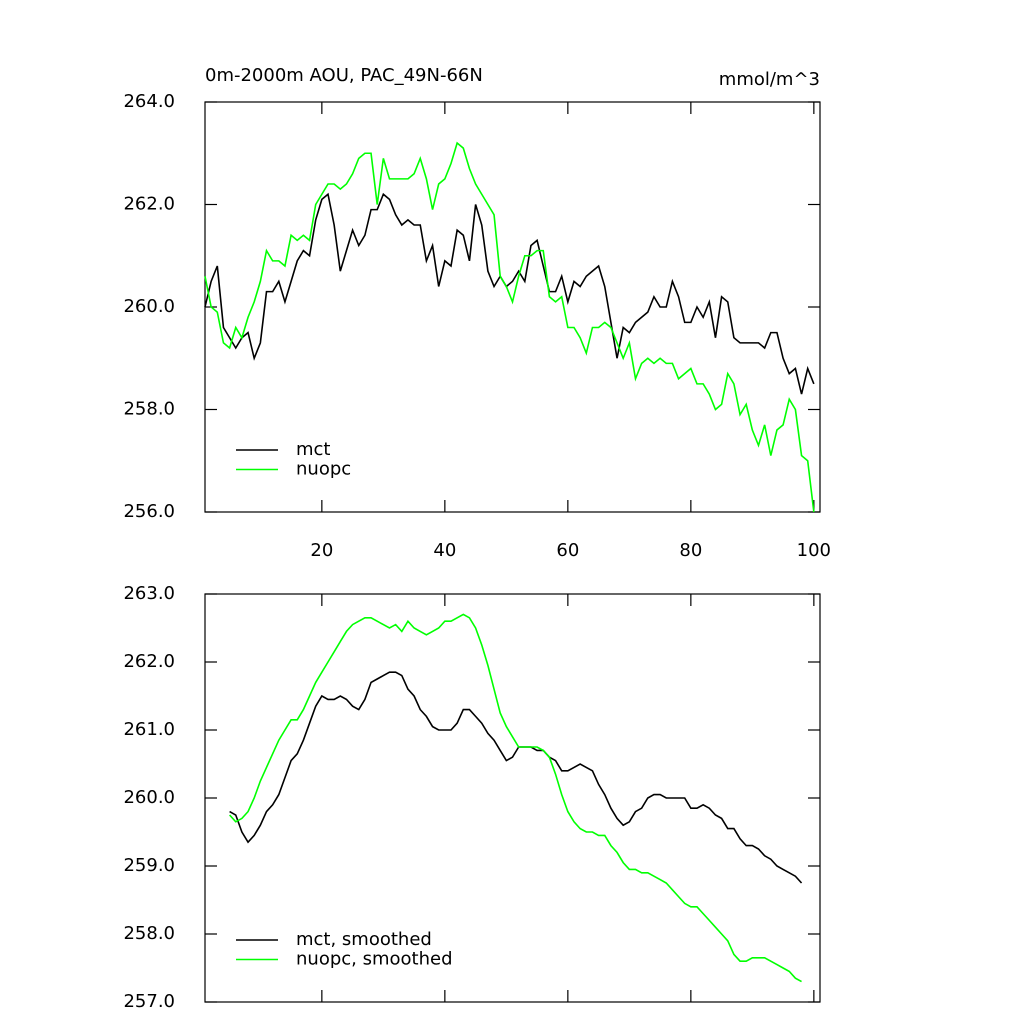 Image resolution: width=1024 pixels, height=1024 pixels. I want to click on chart-title: 0m-2000m AOU, PAC_49N-66N, so click(344, 75).